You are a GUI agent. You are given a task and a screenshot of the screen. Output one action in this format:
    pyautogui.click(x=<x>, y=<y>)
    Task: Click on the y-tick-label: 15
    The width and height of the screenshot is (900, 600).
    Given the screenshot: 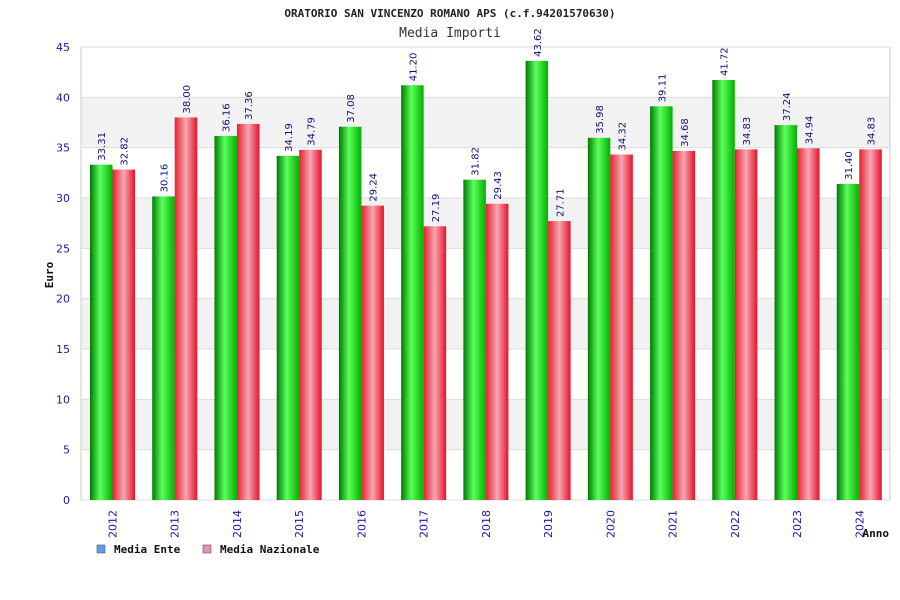 What is the action you would take?
    pyautogui.click(x=63, y=349)
    